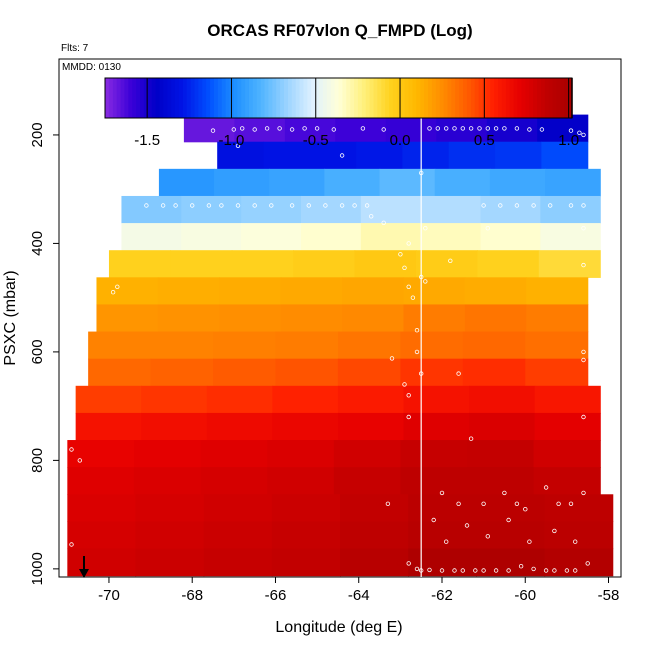 This screenshot has width=650, height=650. What do you see at coordinates (84, 567) in the screenshot?
I see `wind-arrow-icon` at bounding box center [84, 567].